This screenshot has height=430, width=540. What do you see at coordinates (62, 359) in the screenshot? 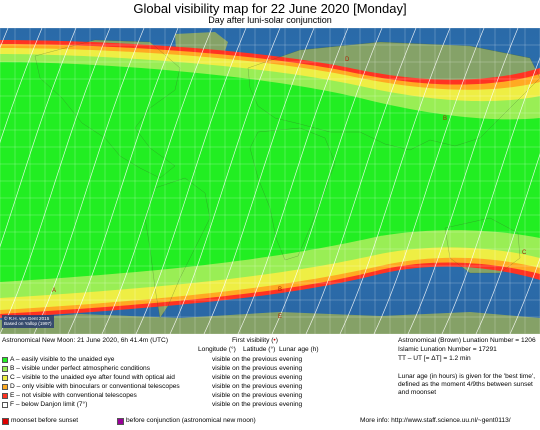
I see `legend-label-a: A – easily visible to the unaided eye` at bounding box center [62, 359].